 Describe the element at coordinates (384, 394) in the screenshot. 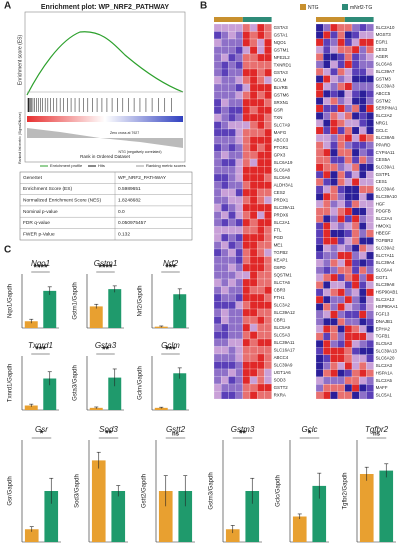

I see `gene-label: SLC5A1` at that location.